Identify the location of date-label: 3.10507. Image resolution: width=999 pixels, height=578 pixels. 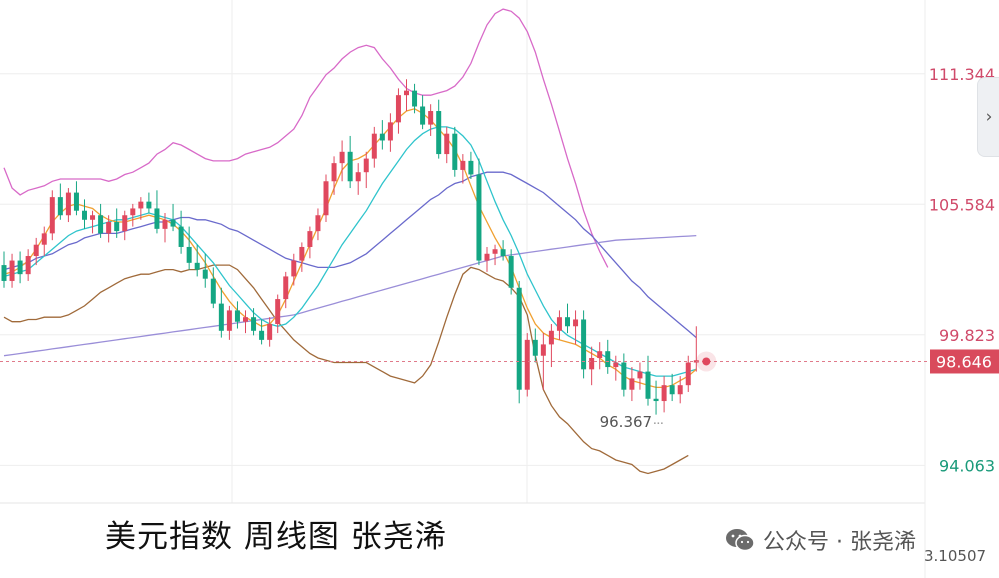
(955, 556).